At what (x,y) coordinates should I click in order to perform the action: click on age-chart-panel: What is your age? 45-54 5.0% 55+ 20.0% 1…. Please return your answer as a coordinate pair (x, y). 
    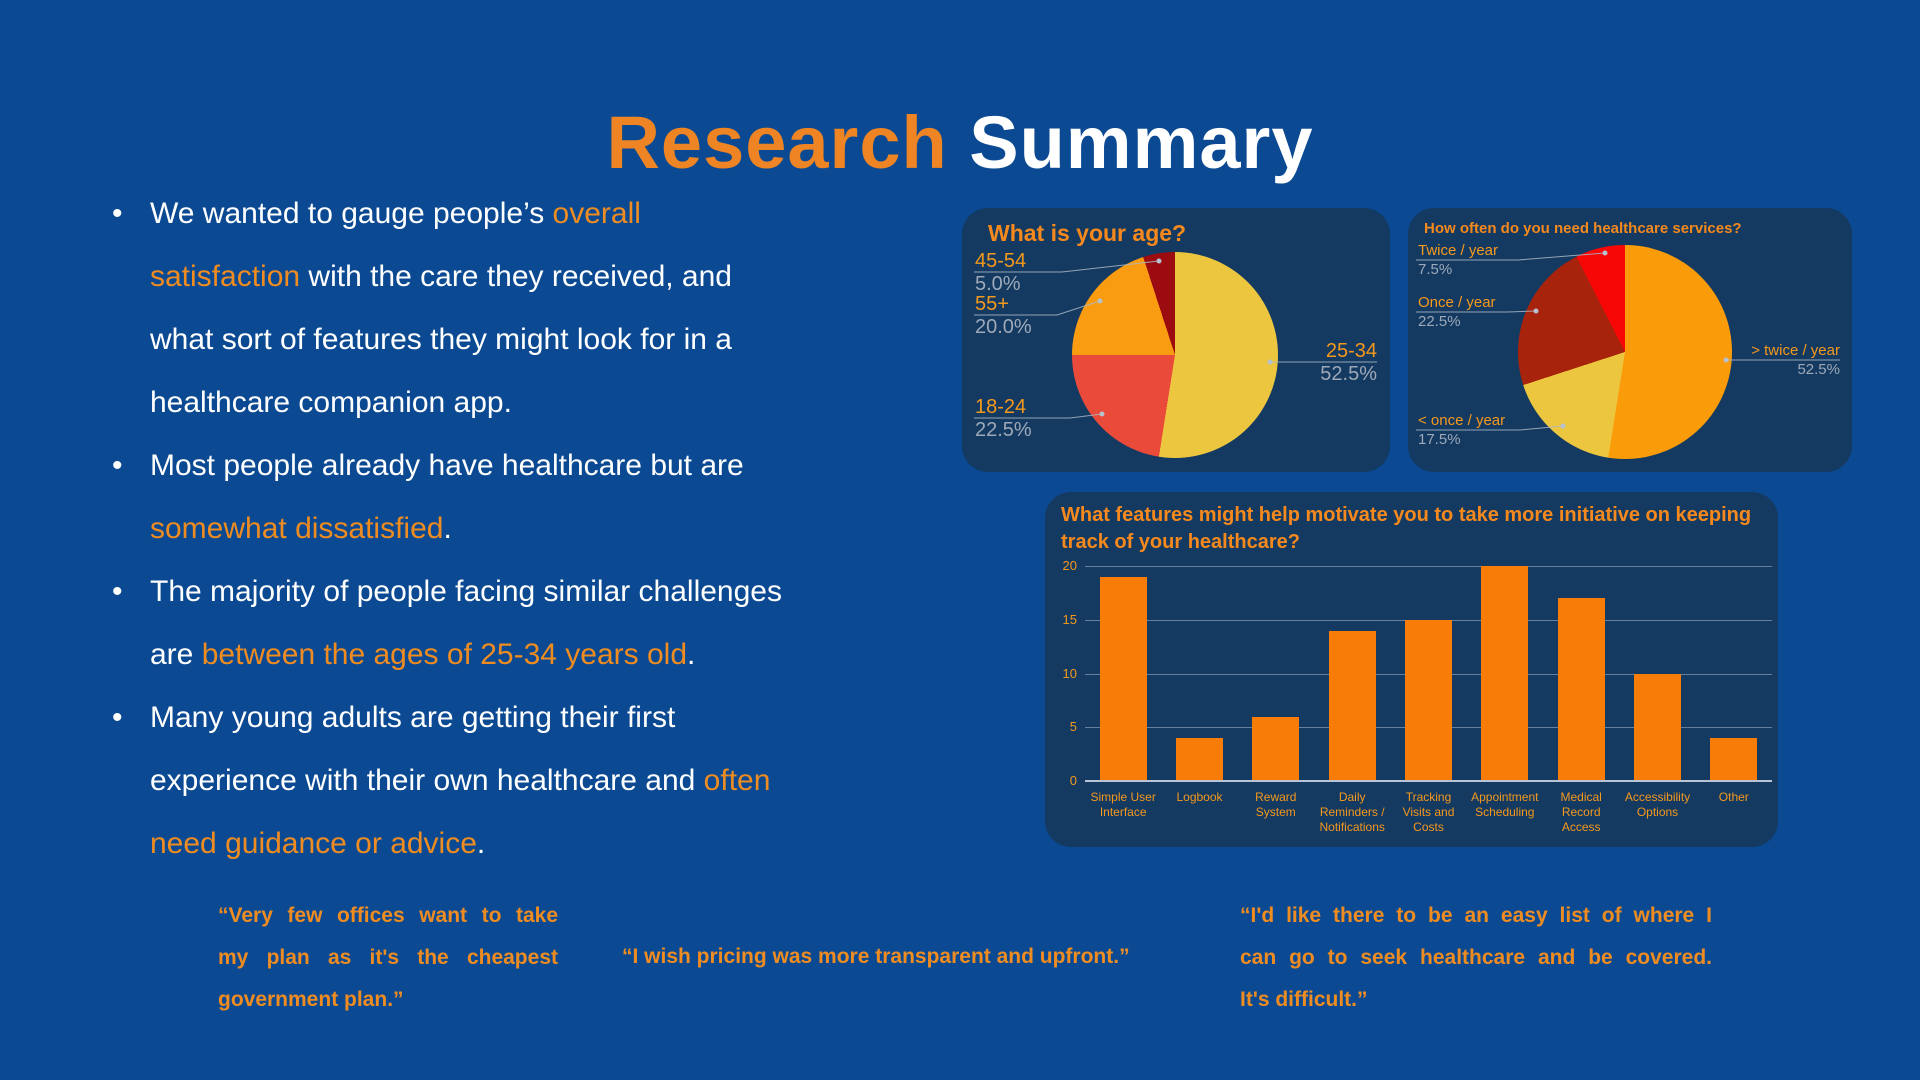
    Looking at the image, I should click on (1176, 340).